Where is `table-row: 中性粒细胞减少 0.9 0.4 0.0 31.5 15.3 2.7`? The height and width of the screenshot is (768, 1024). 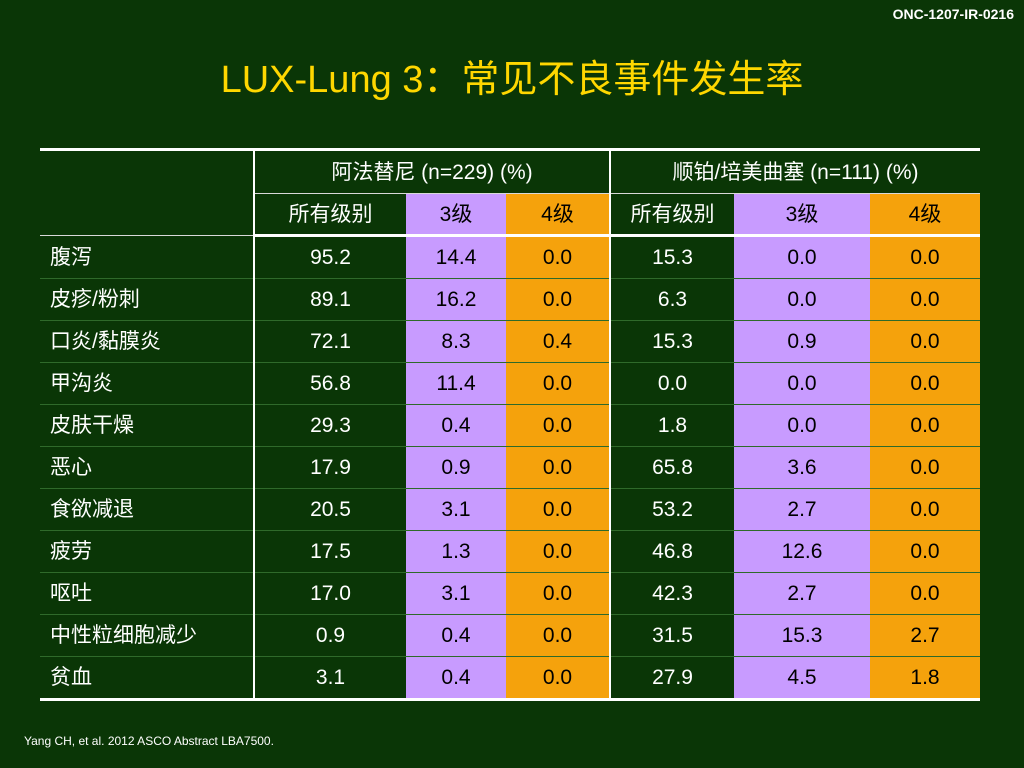 table-row: 中性粒细胞减少 0.9 0.4 0.0 31.5 15.3 2.7 is located at coordinates (510, 635).